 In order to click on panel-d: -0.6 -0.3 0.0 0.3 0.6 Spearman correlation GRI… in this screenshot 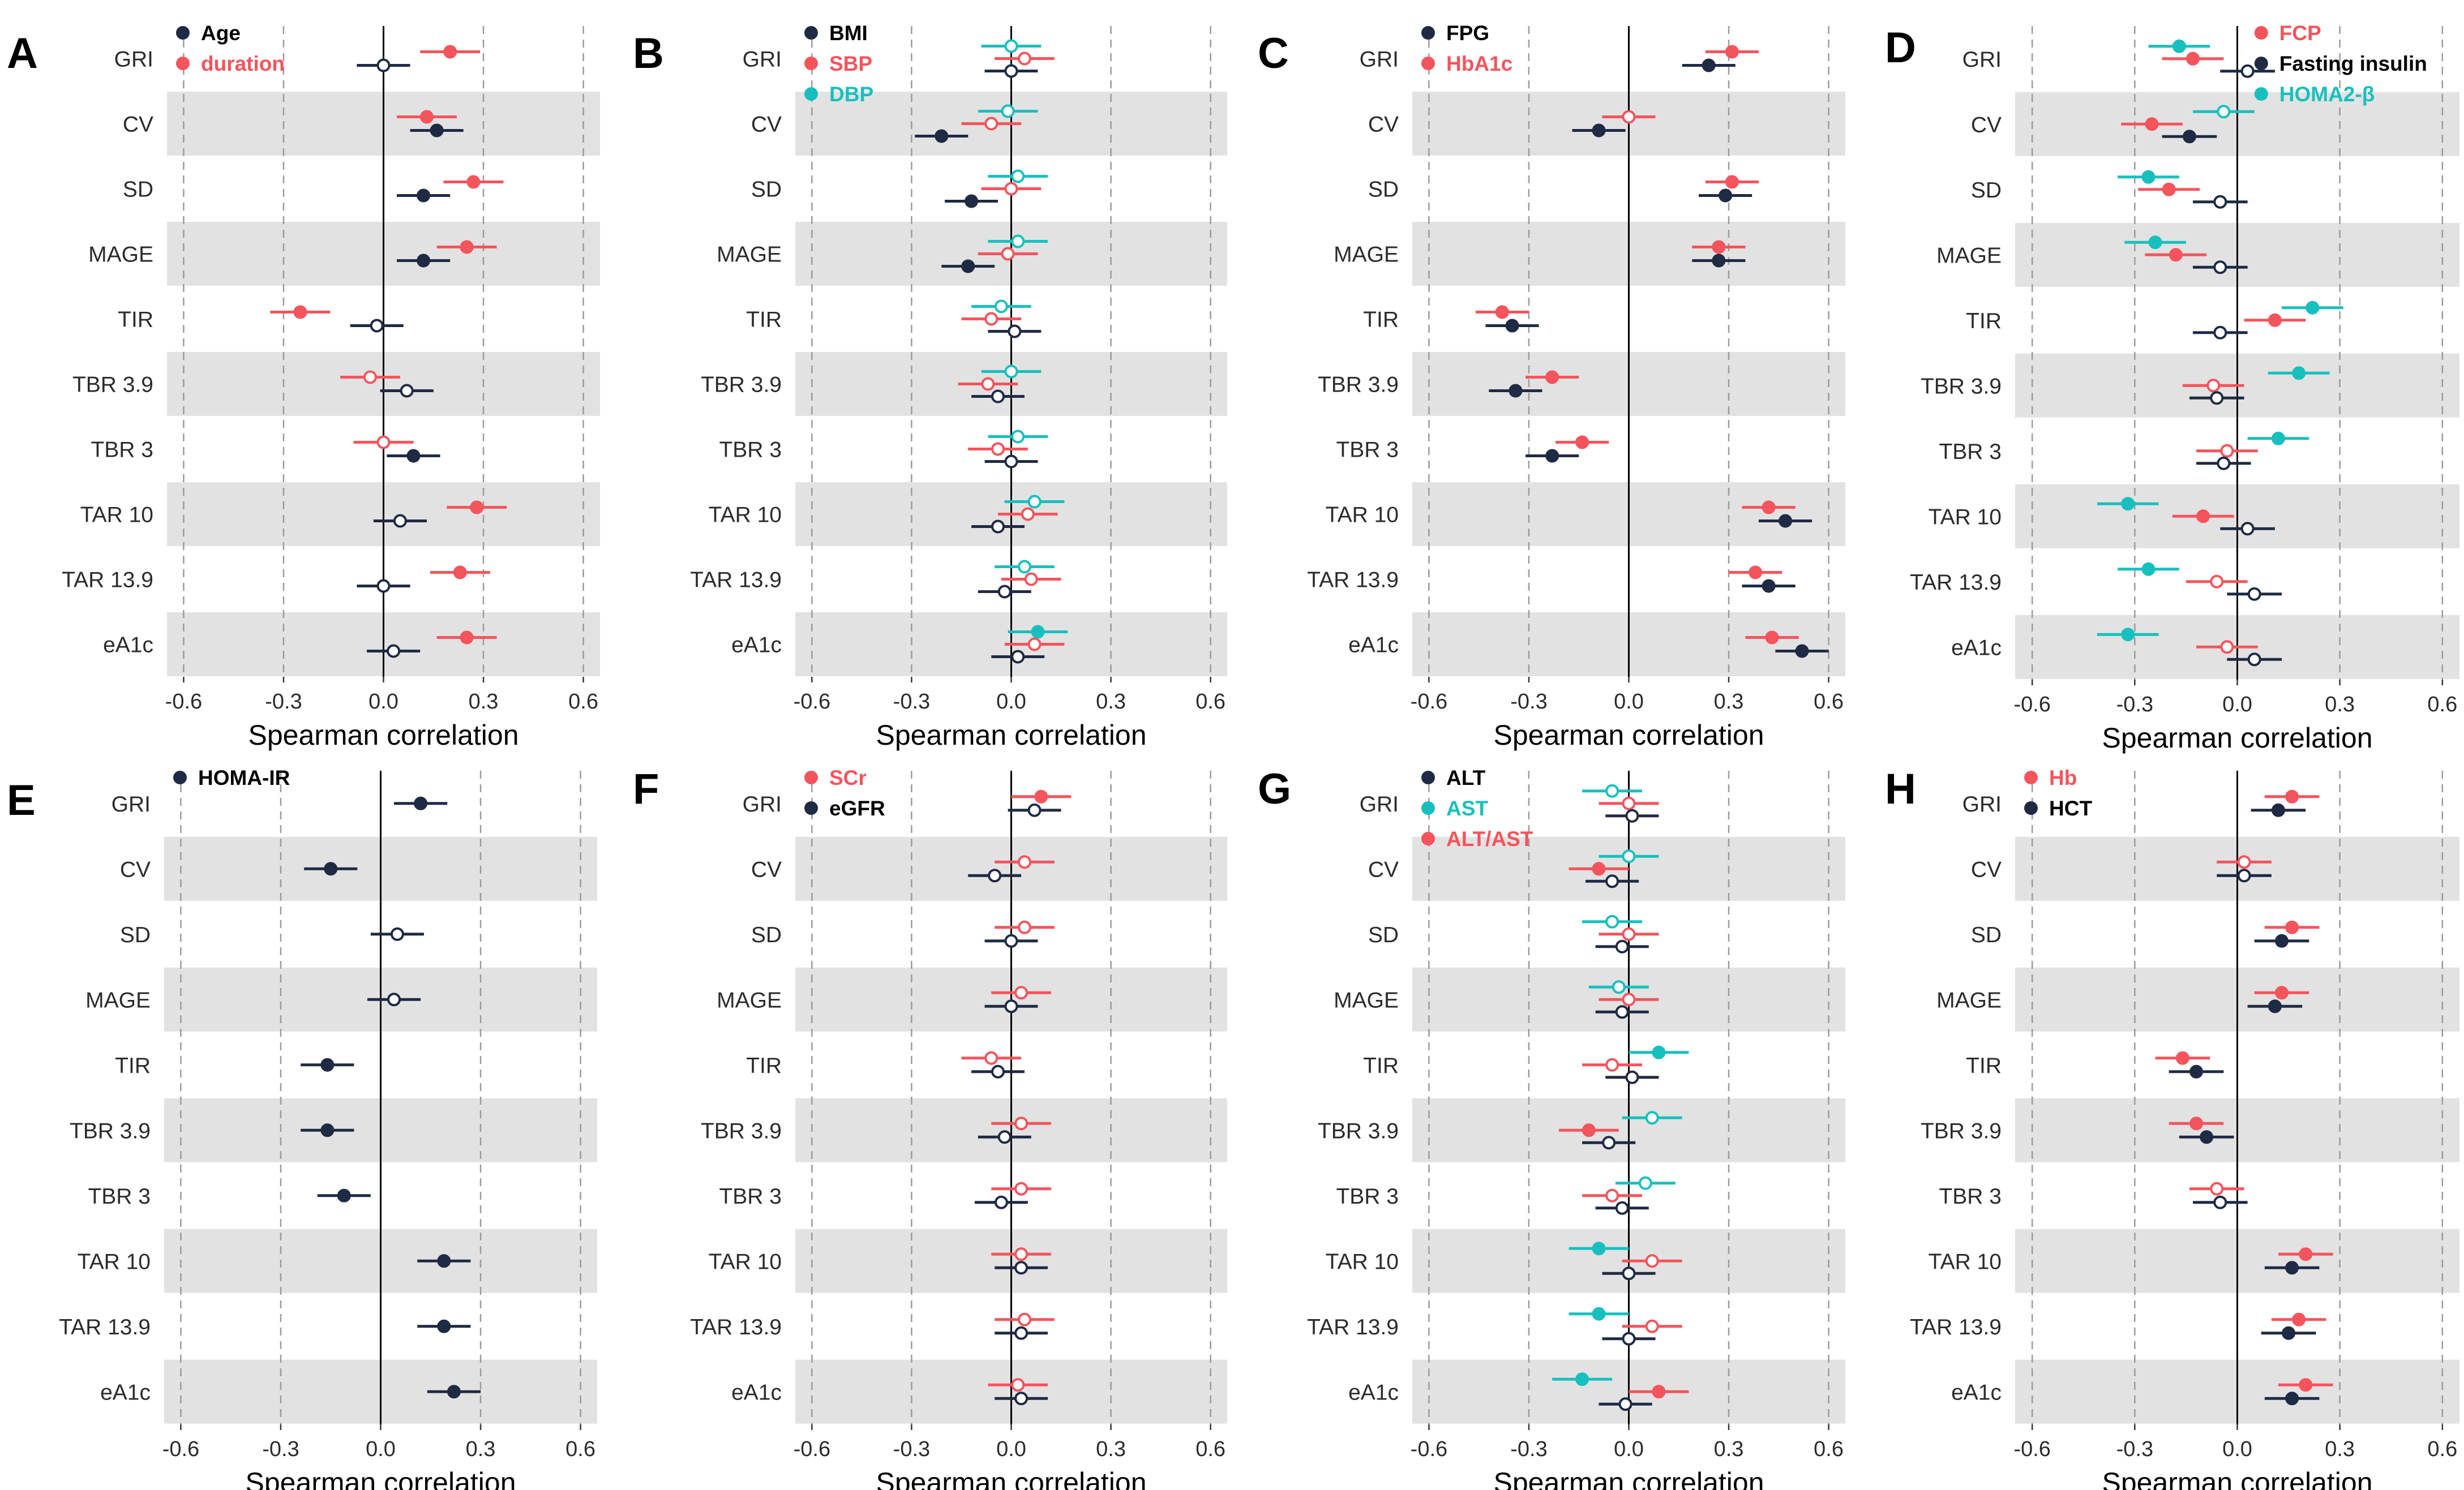, I will do `click(2172, 388)`.